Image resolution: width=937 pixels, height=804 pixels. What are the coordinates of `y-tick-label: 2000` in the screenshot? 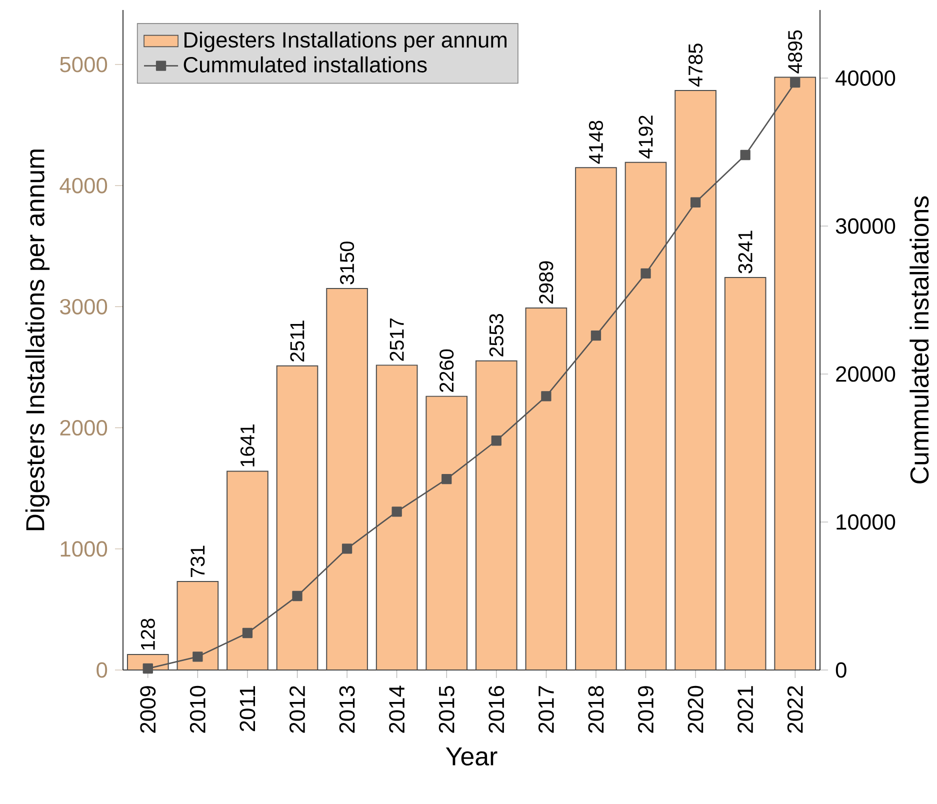 It's located at (84, 428).